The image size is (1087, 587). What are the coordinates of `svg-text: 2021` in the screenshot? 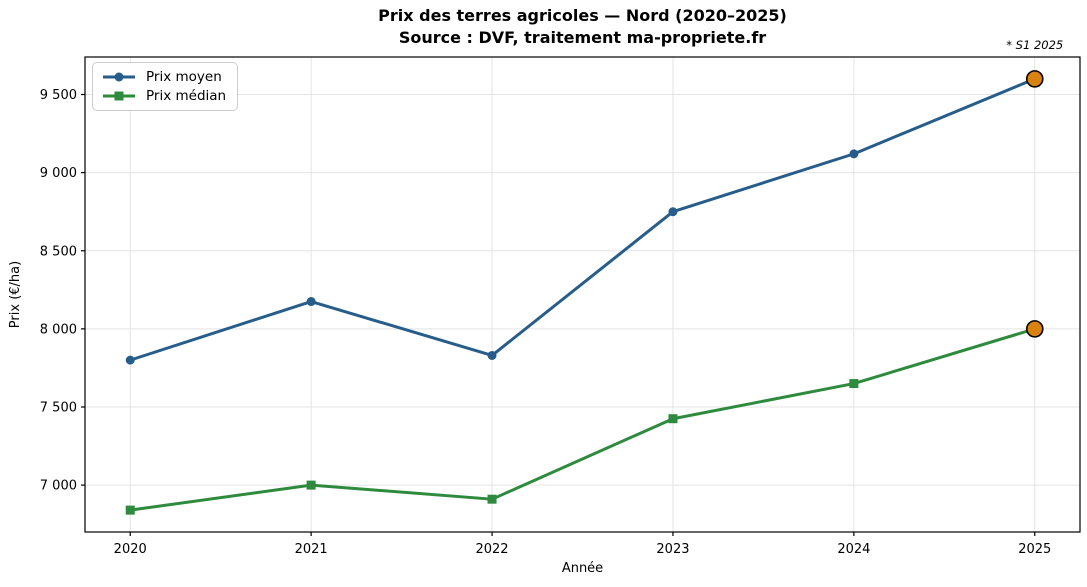 It's located at (311, 549).